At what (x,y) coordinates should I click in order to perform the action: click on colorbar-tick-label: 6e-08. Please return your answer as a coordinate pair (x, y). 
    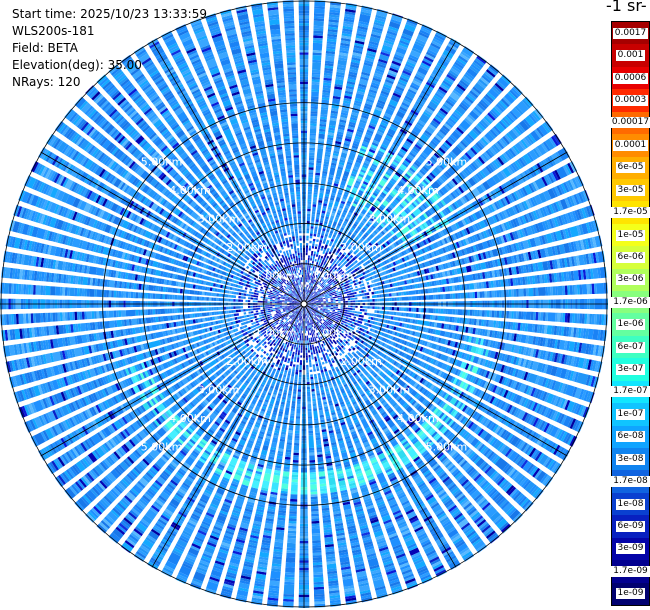
    Looking at the image, I should click on (630, 437).